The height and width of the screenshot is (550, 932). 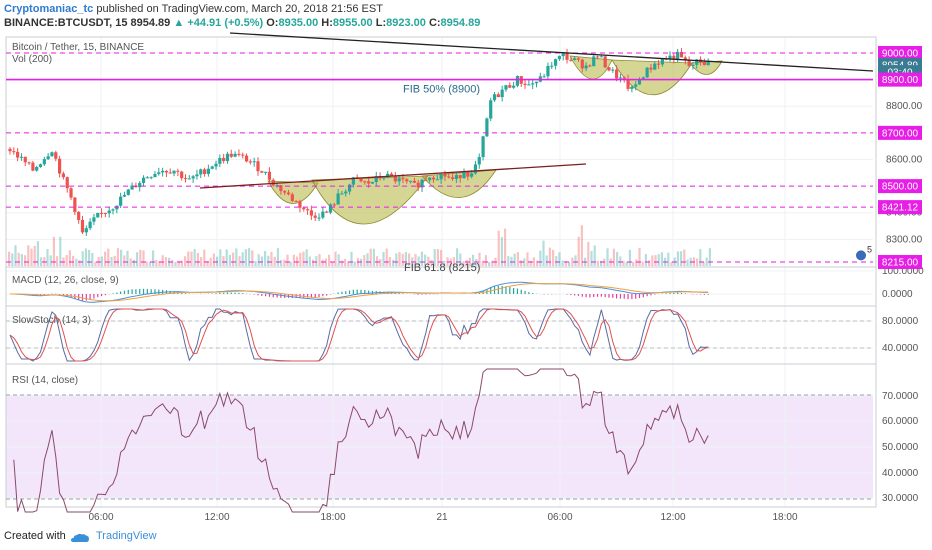 What do you see at coordinates (900, 447) in the screenshot?
I see `indicator-tick-label: 50.0000` at bounding box center [900, 447].